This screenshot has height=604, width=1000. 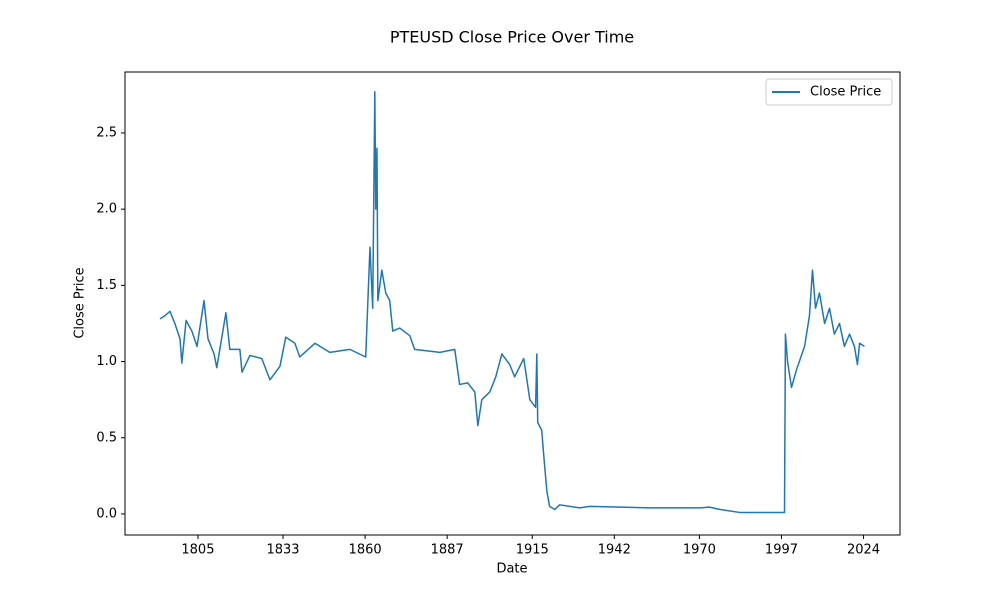 What do you see at coordinates (614, 550) in the screenshot?
I see `x-tick-label: 1942` at bounding box center [614, 550].